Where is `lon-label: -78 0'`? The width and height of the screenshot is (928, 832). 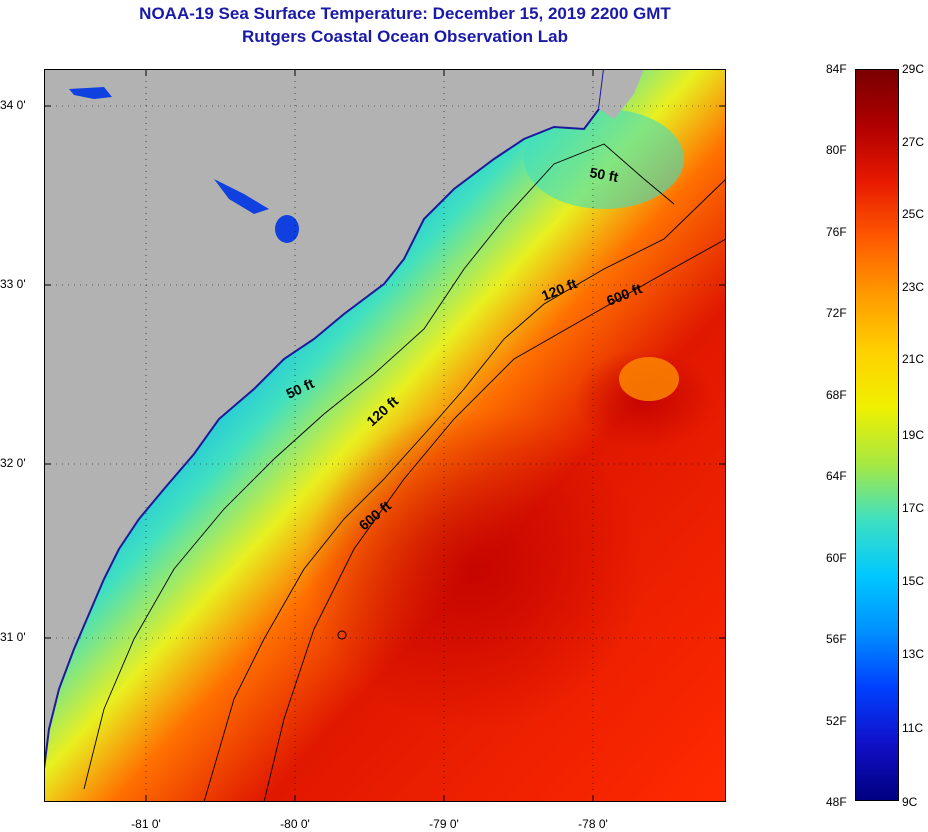
lon-label: -78 0' is located at coordinates (593, 824).